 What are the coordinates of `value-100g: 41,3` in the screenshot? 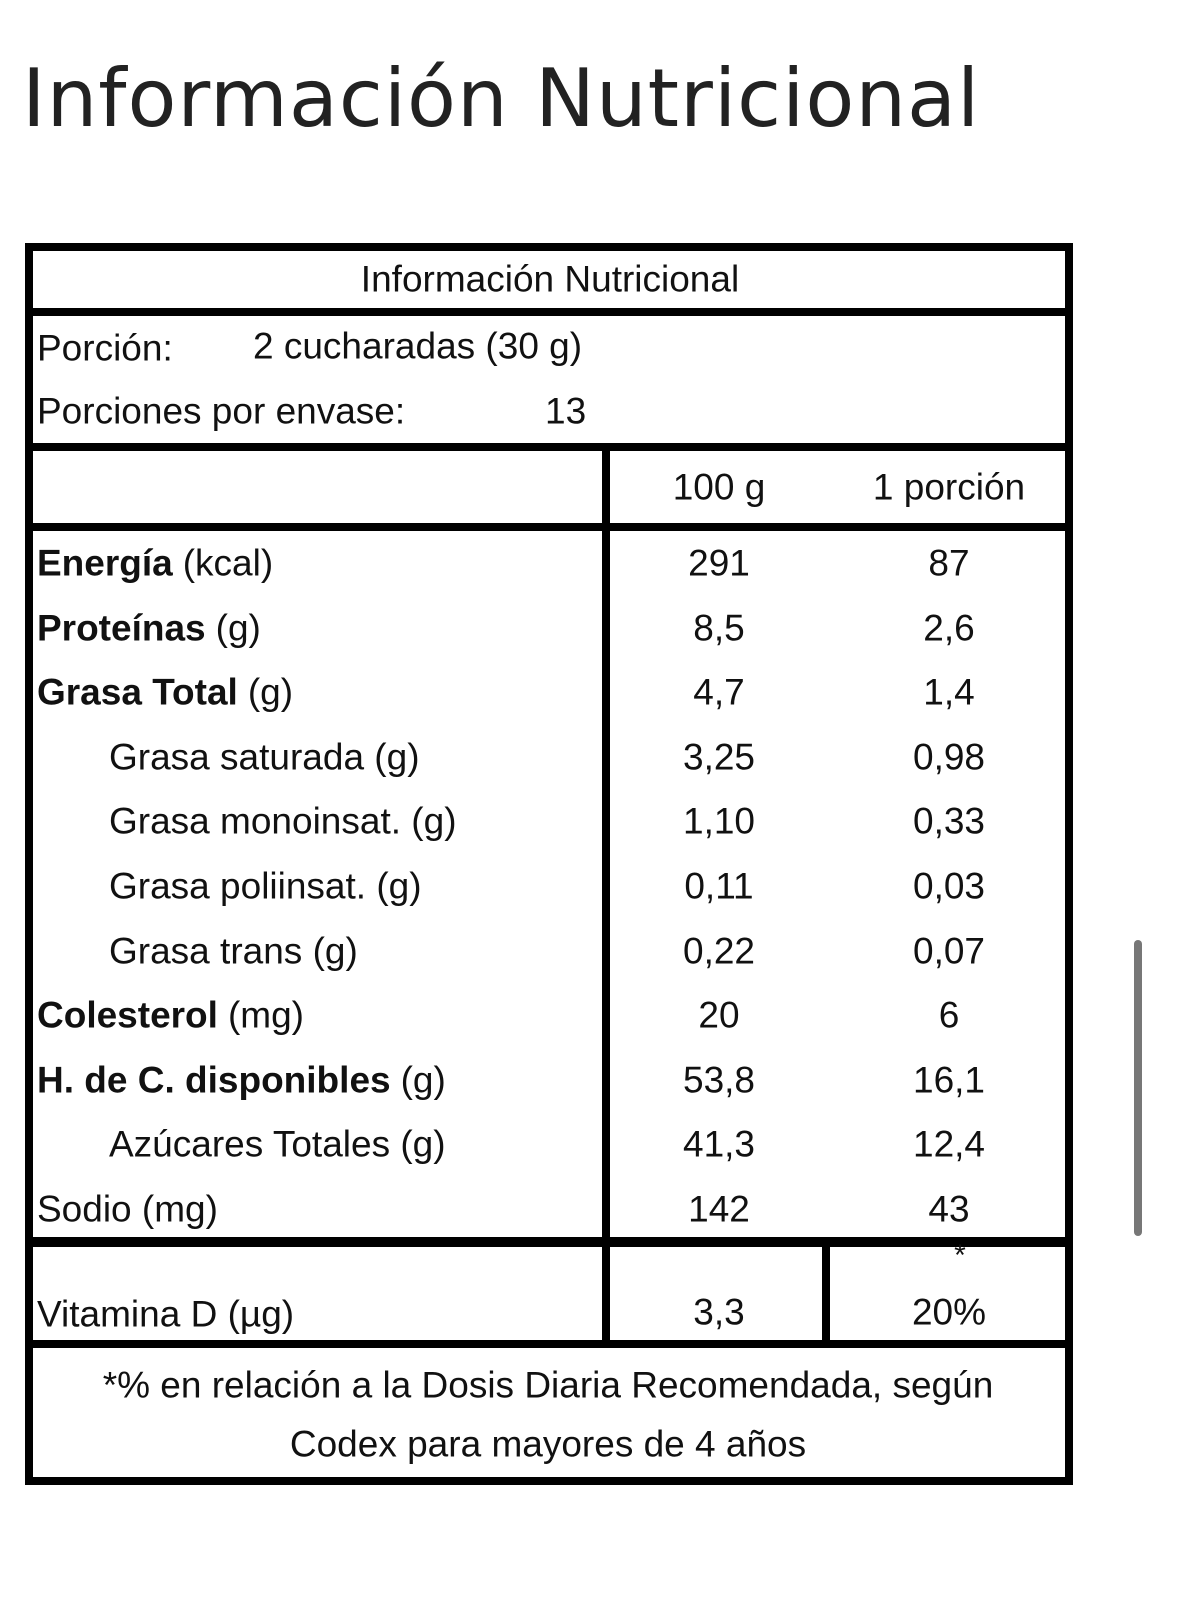 It's located at (719, 1144).